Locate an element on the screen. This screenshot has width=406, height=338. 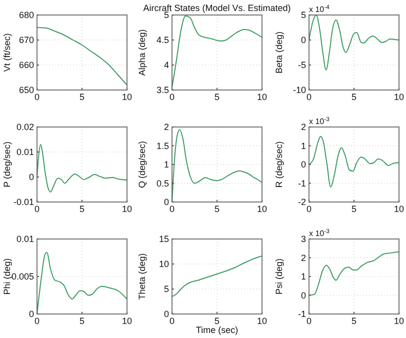
y-axis-title: Vt (ft/sec) is located at coordinates (7, 52).